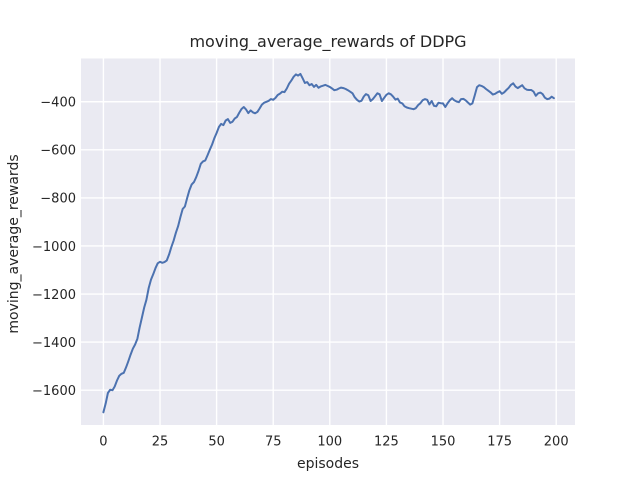 The height and width of the screenshot is (484, 640). What do you see at coordinates (327, 42) in the screenshot?
I see `chart-title: moving_average_rewards of DDPG` at bounding box center [327, 42].